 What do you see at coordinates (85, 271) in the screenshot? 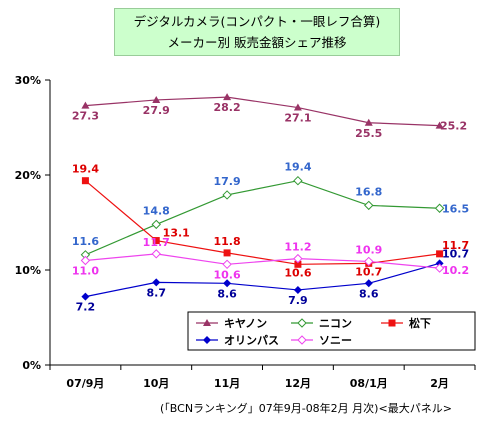
I see `data-label: 11.0` at bounding box center [85, 271].